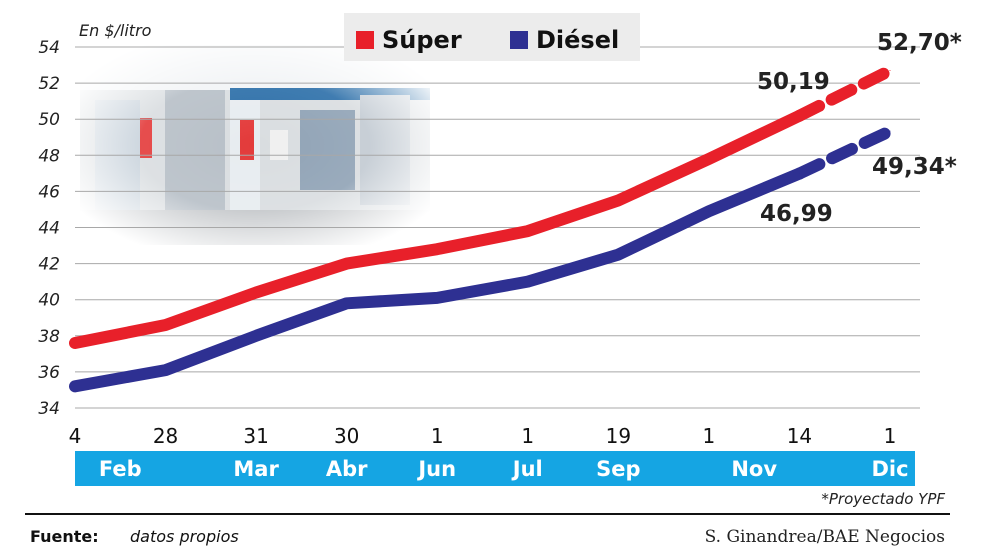 This screenshot has height=558, width=992. I want to click on y-axis: 34 36 38 40 42 44 46 48 50 52 54, so click(49, 228).